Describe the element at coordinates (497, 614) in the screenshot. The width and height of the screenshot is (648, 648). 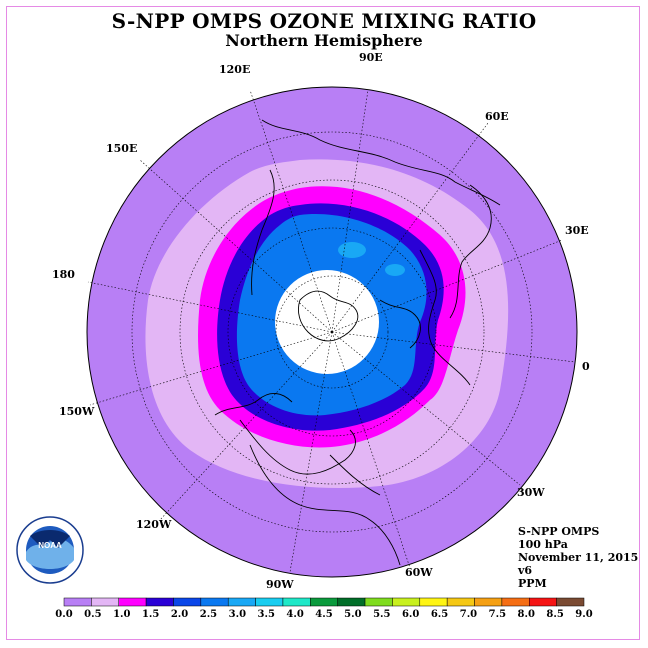
I see `colorbar-tick-label: 7.5` at that location.